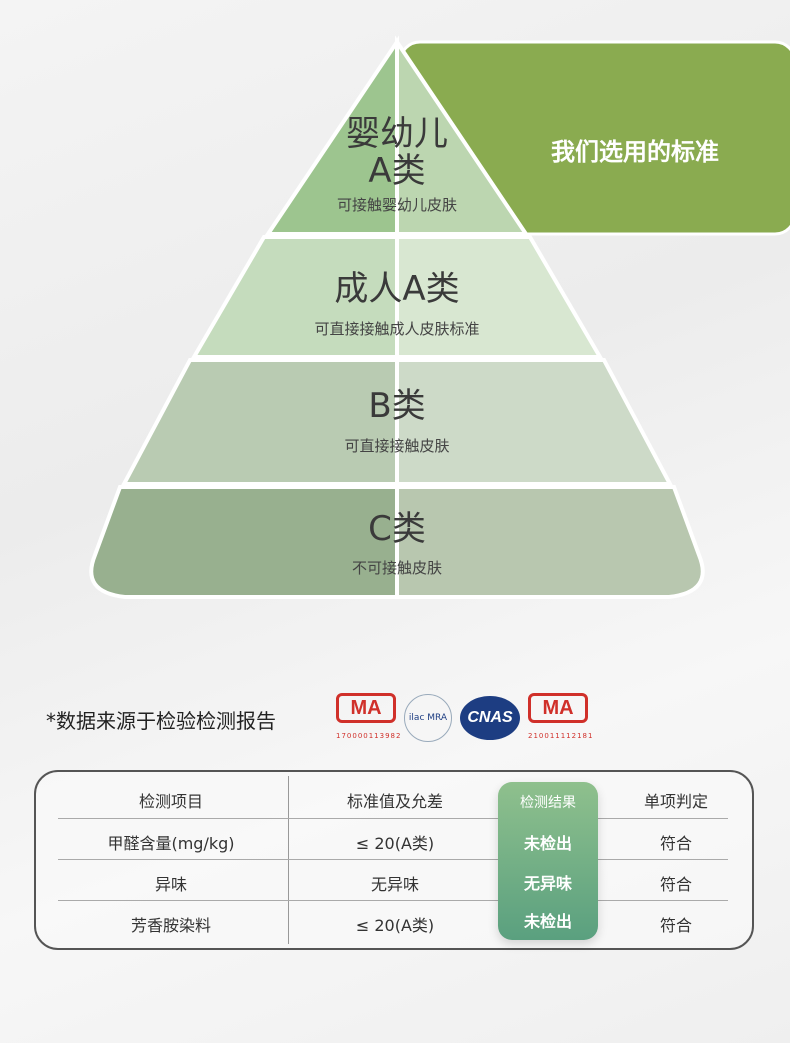  Describe the element at coordinates (394, 801) in the screenshot. I see `header-standard: 标准值及允差` at that location.